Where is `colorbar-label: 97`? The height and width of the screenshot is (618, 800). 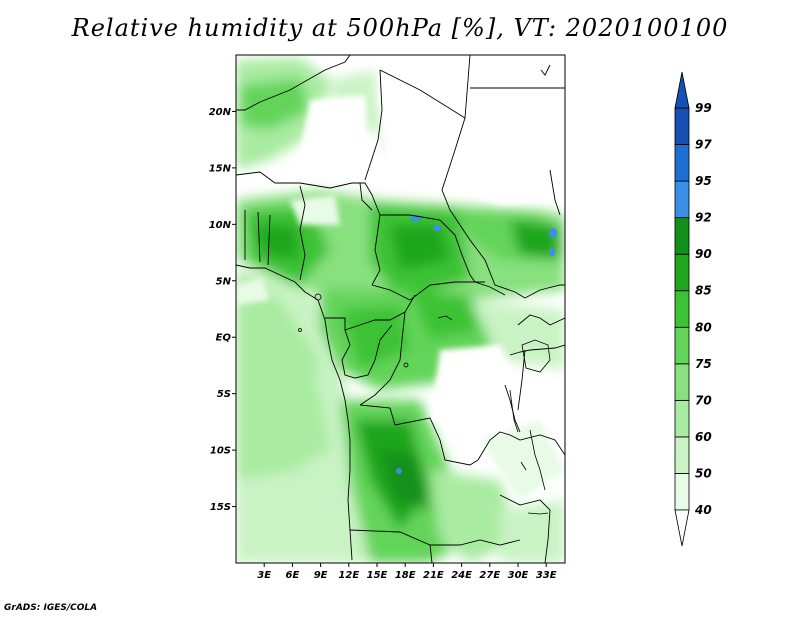
colorbar-label: 97 is located at coordinates (703, 145).